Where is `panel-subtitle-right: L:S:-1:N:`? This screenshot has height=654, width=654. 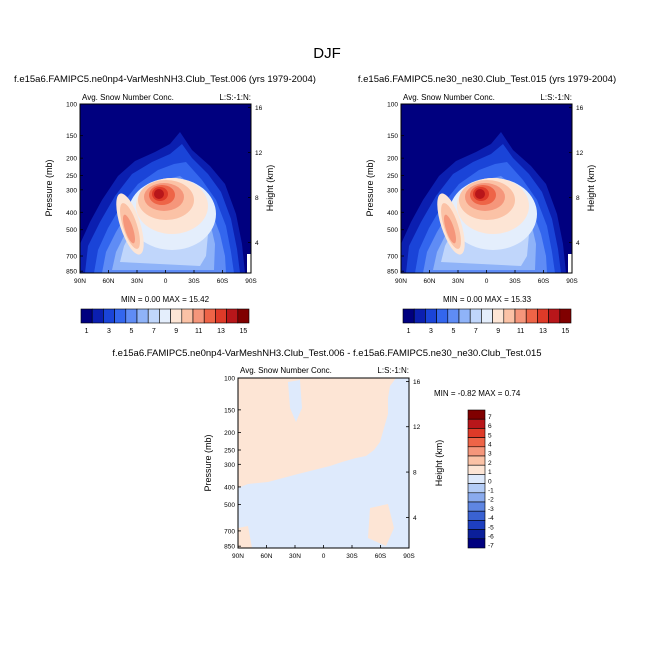
panel-subtitle-right: L:S:-1:N: is located at coordinates (556, 97).